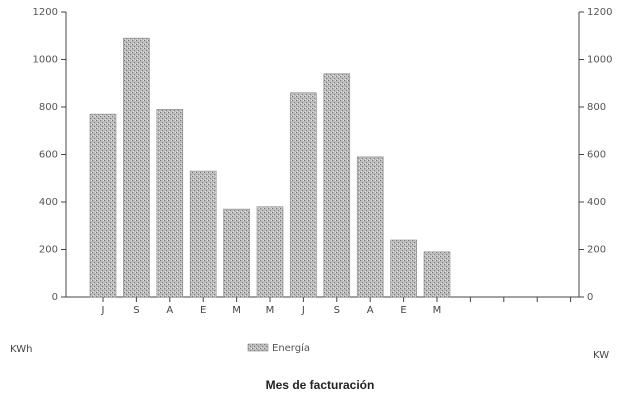 The width and height of the screenshot is (629, 404). Describe the element at coordinates (320, 385) in the screenshot. I see `x-axis-title: Mes de facturación` at that location.